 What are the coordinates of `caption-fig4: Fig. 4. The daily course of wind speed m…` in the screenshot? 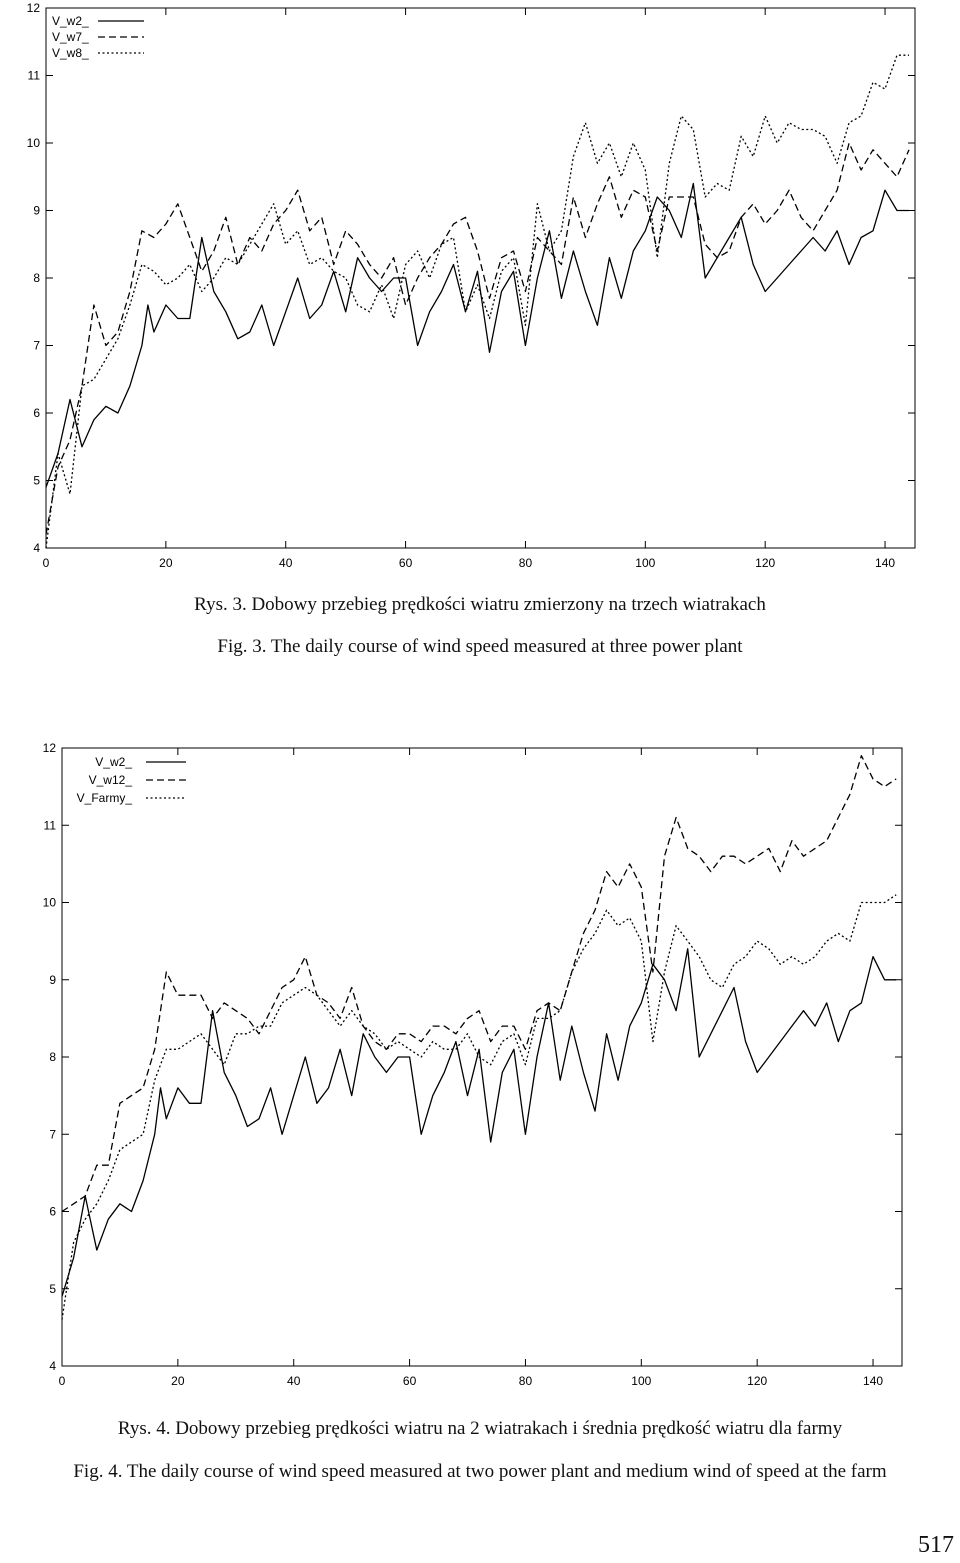 It's located at (480, 1471).